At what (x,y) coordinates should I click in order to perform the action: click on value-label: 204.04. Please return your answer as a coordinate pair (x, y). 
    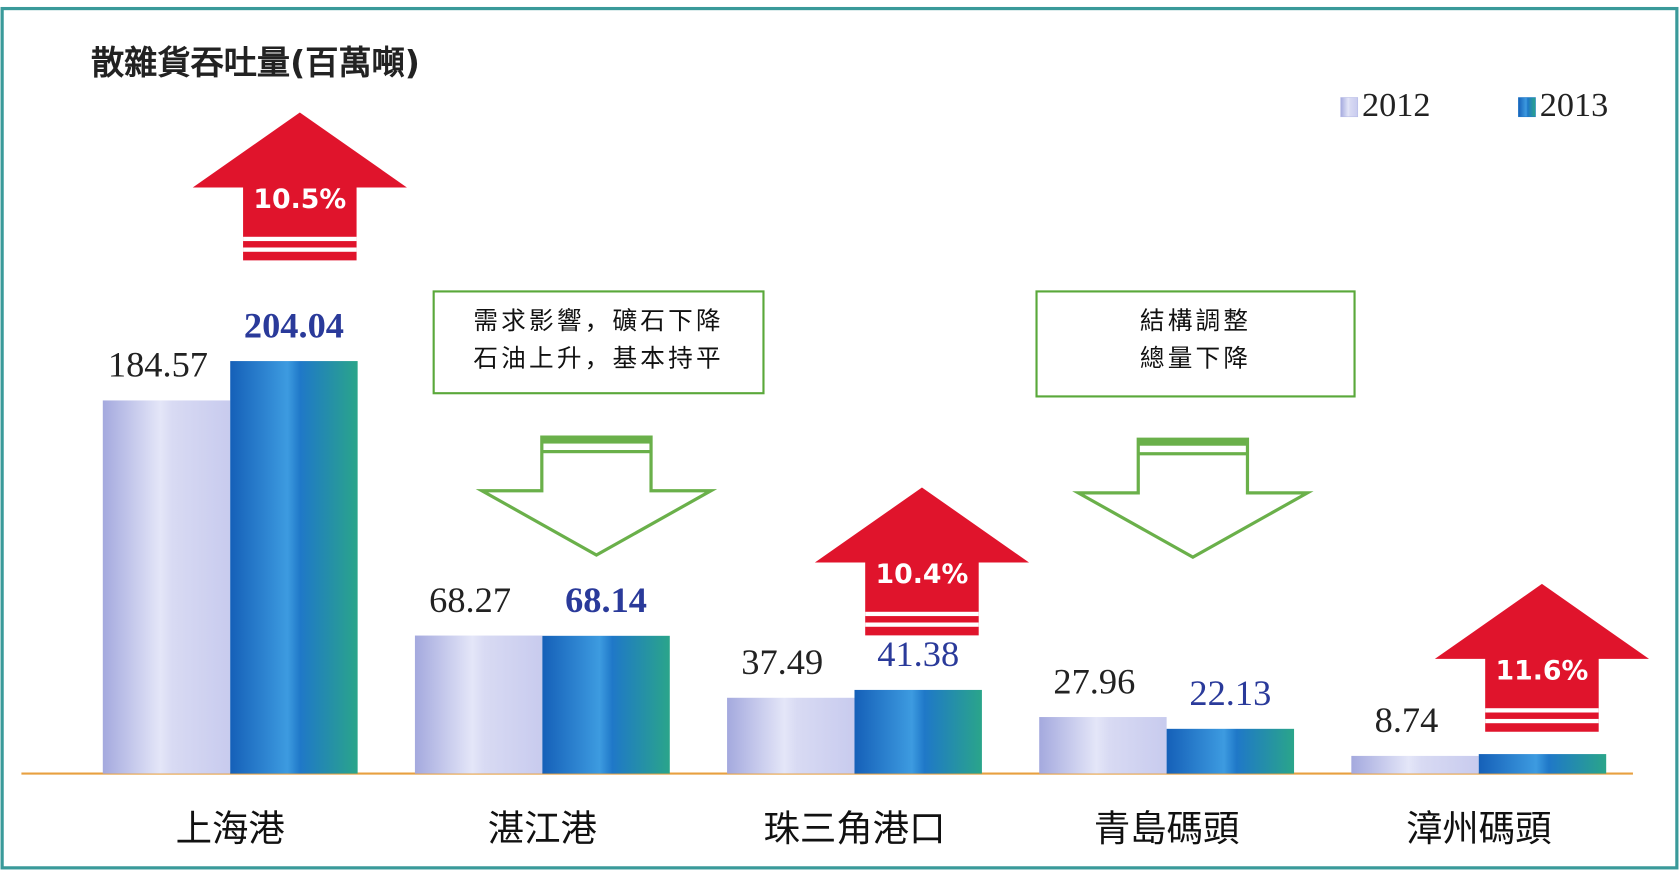
    Looking at the image, I should click on (294, 325).